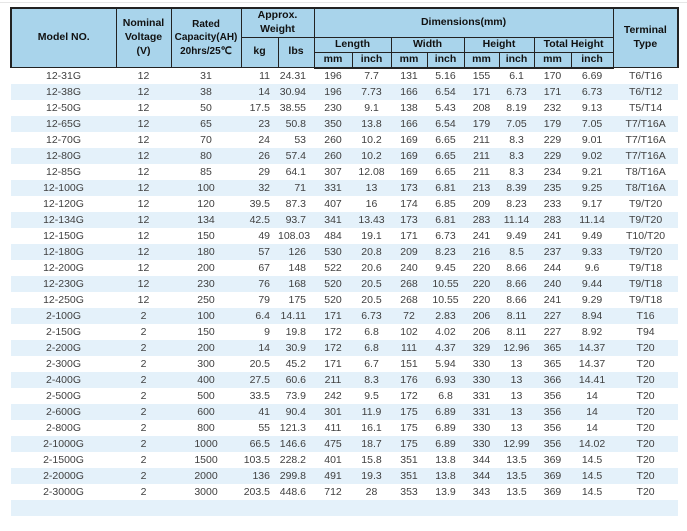 Image resolution: width=687 pixels, height=531 pixels. What do you see at coordinates (481, 76) in the screenshot?
I see `cell-height-mm: 155` at bounding box center [481, 76].